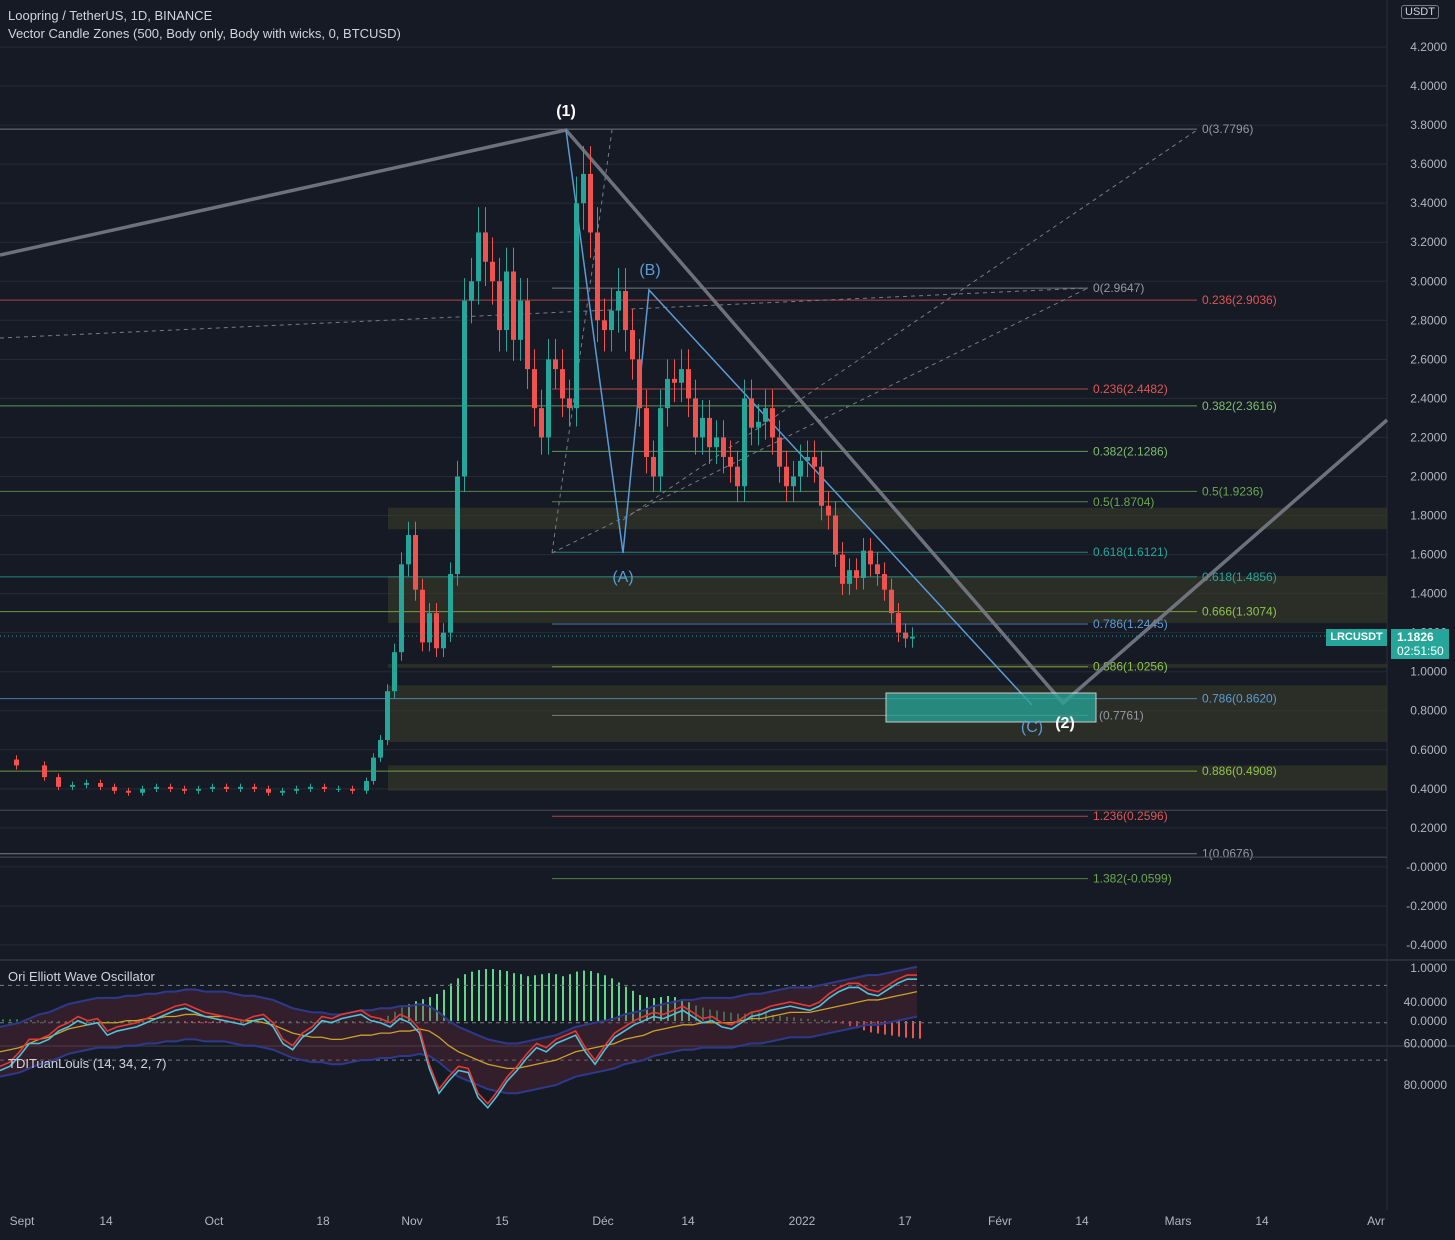  I want to click on fib-level-label: 0.236(2.9036), so click(1239, 300).